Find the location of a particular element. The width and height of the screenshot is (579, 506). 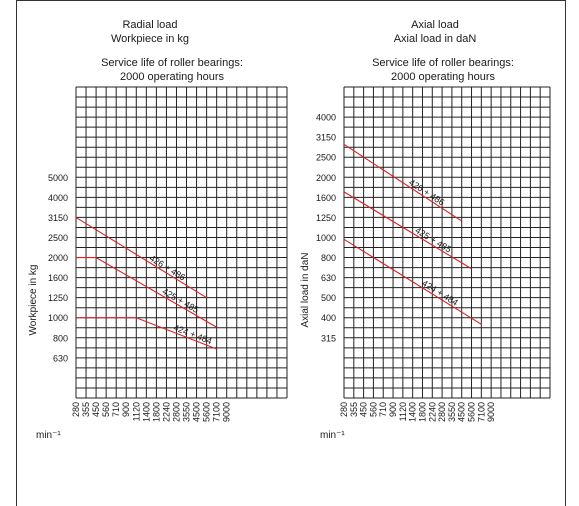

left-chart-title: Radial load is located at coordinates (149, 25).